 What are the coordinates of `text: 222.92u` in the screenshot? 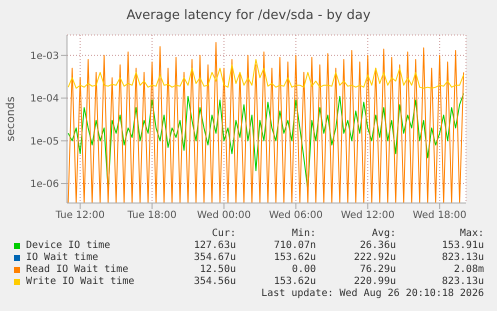 It's located at (374, 258).